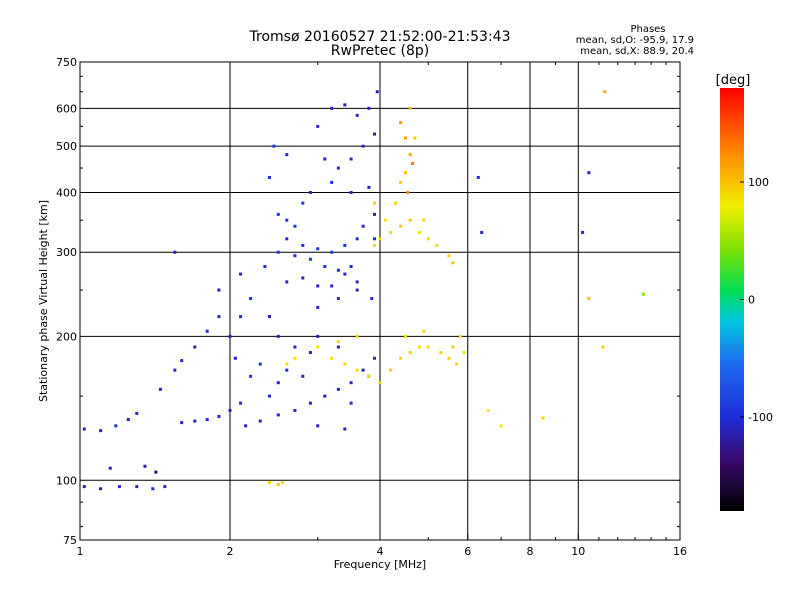  I want to click on chart-title: Tromsø 20160527 21:52:00-21:53:43, so click(380, 37).